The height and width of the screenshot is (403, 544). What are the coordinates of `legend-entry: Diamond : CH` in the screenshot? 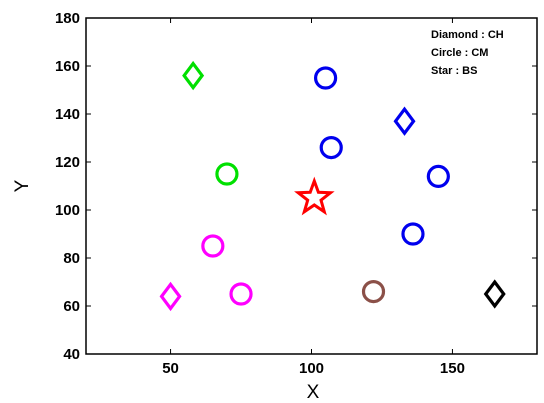 It's located at (467, 35).